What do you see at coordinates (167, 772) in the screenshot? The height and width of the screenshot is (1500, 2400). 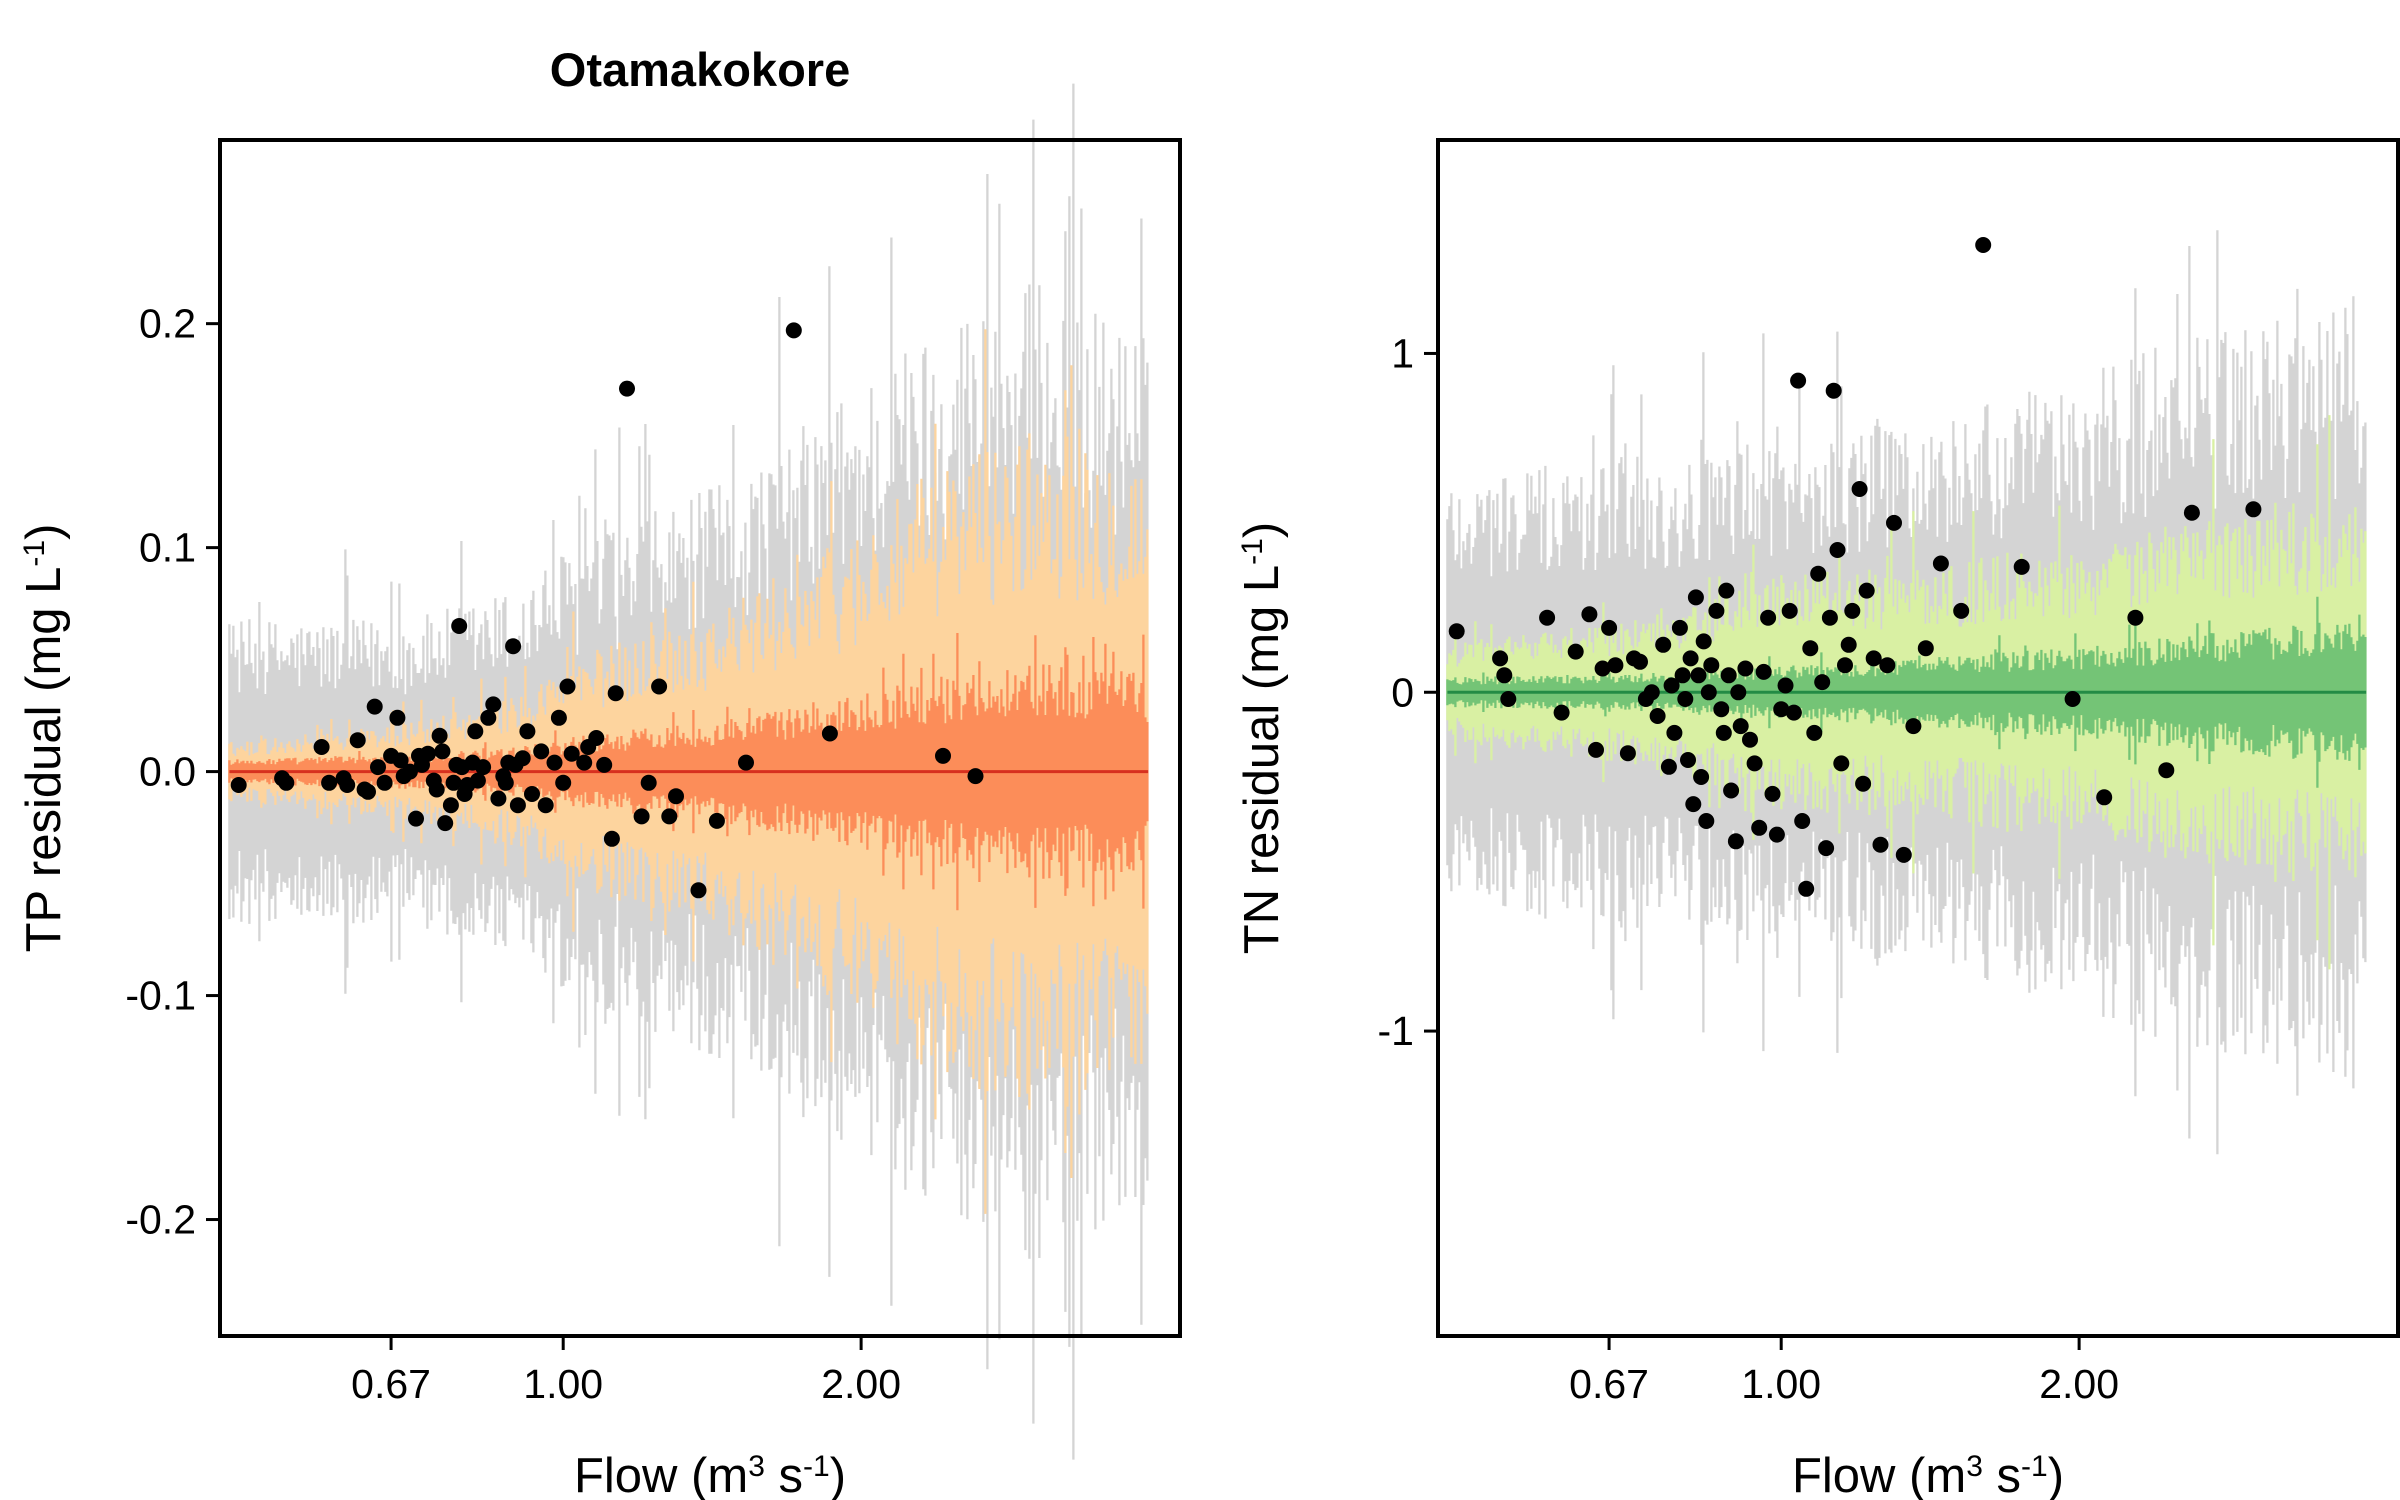 I see `y-tick-label: 0.0` at bounding box center [167, 772].